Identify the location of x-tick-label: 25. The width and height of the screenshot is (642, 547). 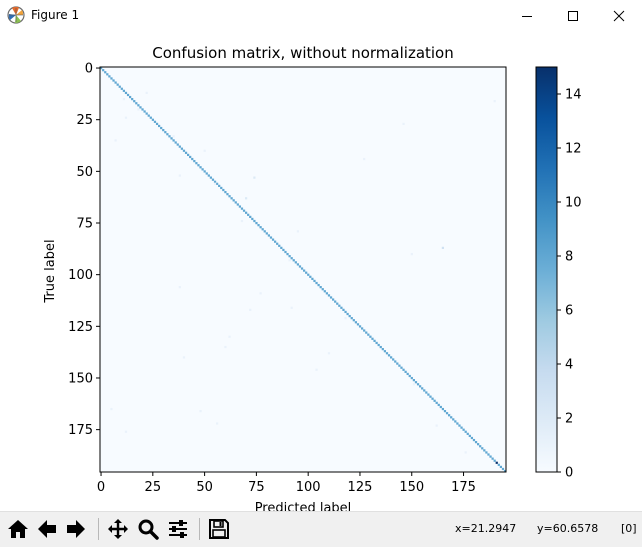
(153, 487).